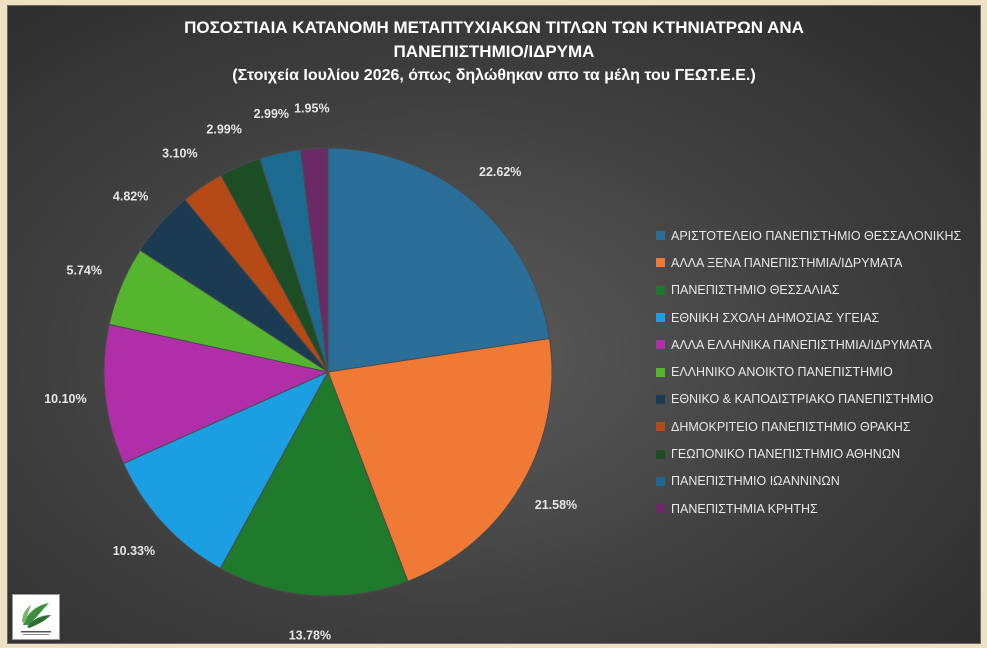  I want to click on slice-data-label: 3.10%, so click(179, 153).